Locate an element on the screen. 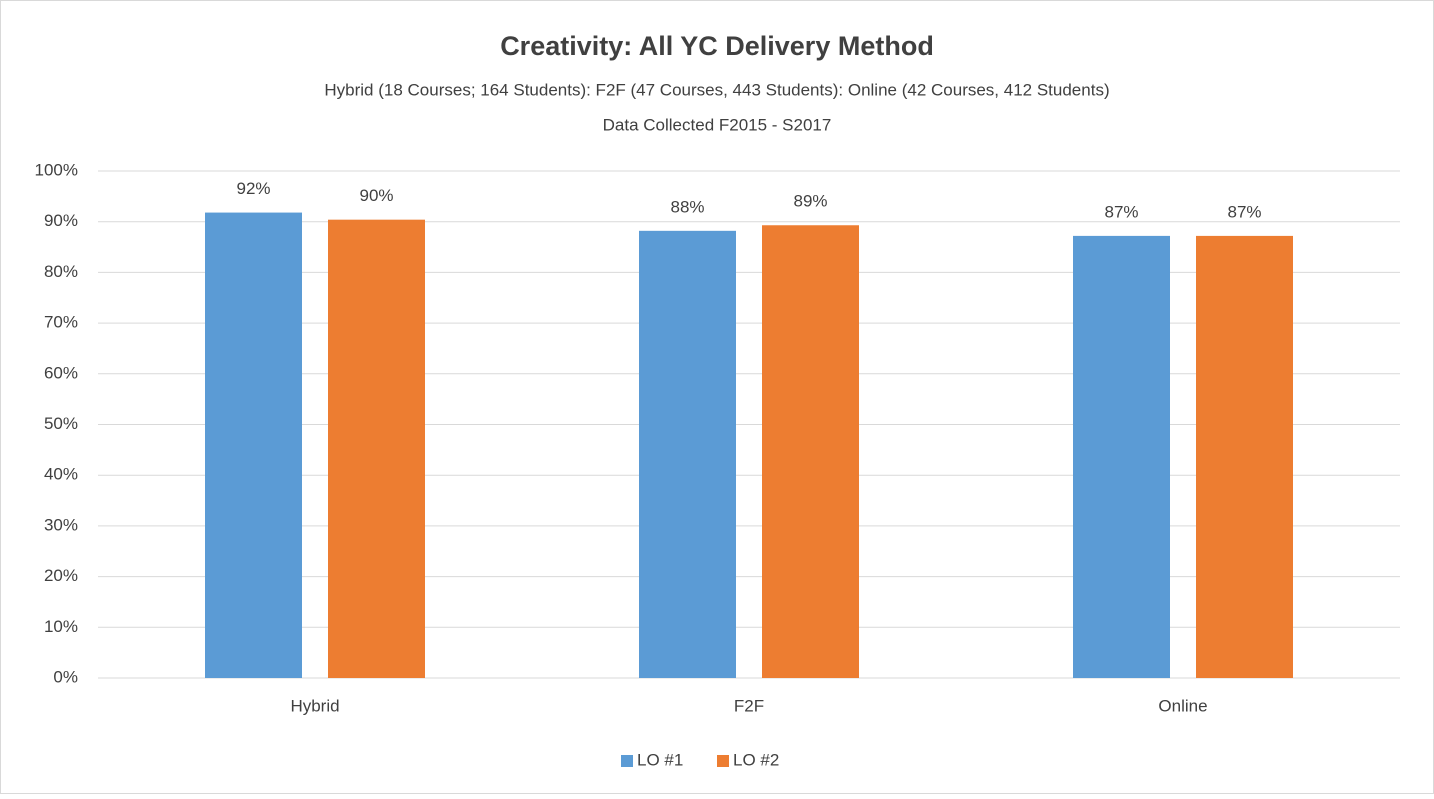 Image resolution: width=1434 pixels, height=799 pixels. data-label: 89% is located at coordinates (810, 201).